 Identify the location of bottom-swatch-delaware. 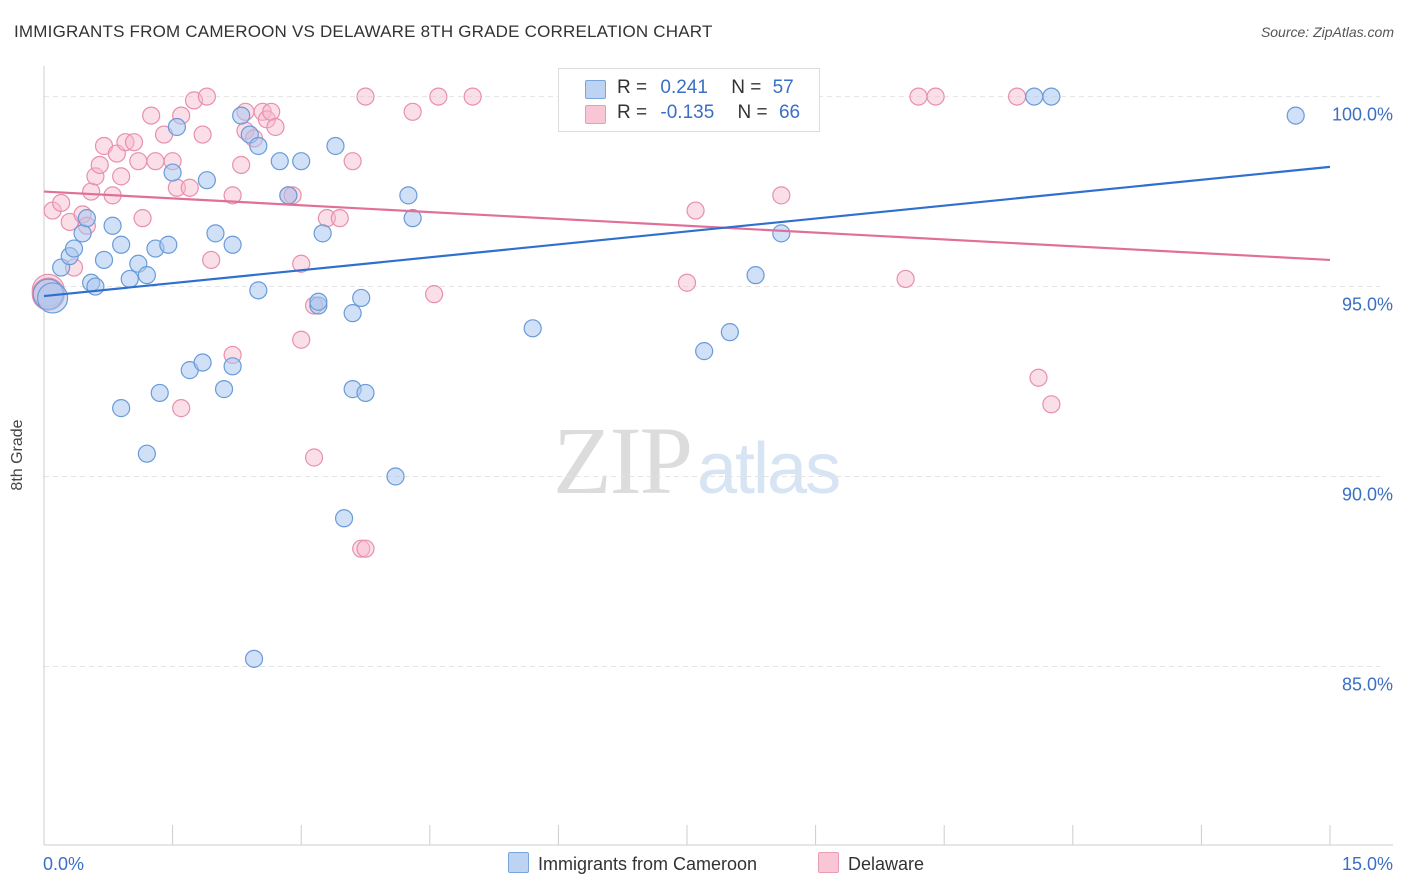
(828, 862).